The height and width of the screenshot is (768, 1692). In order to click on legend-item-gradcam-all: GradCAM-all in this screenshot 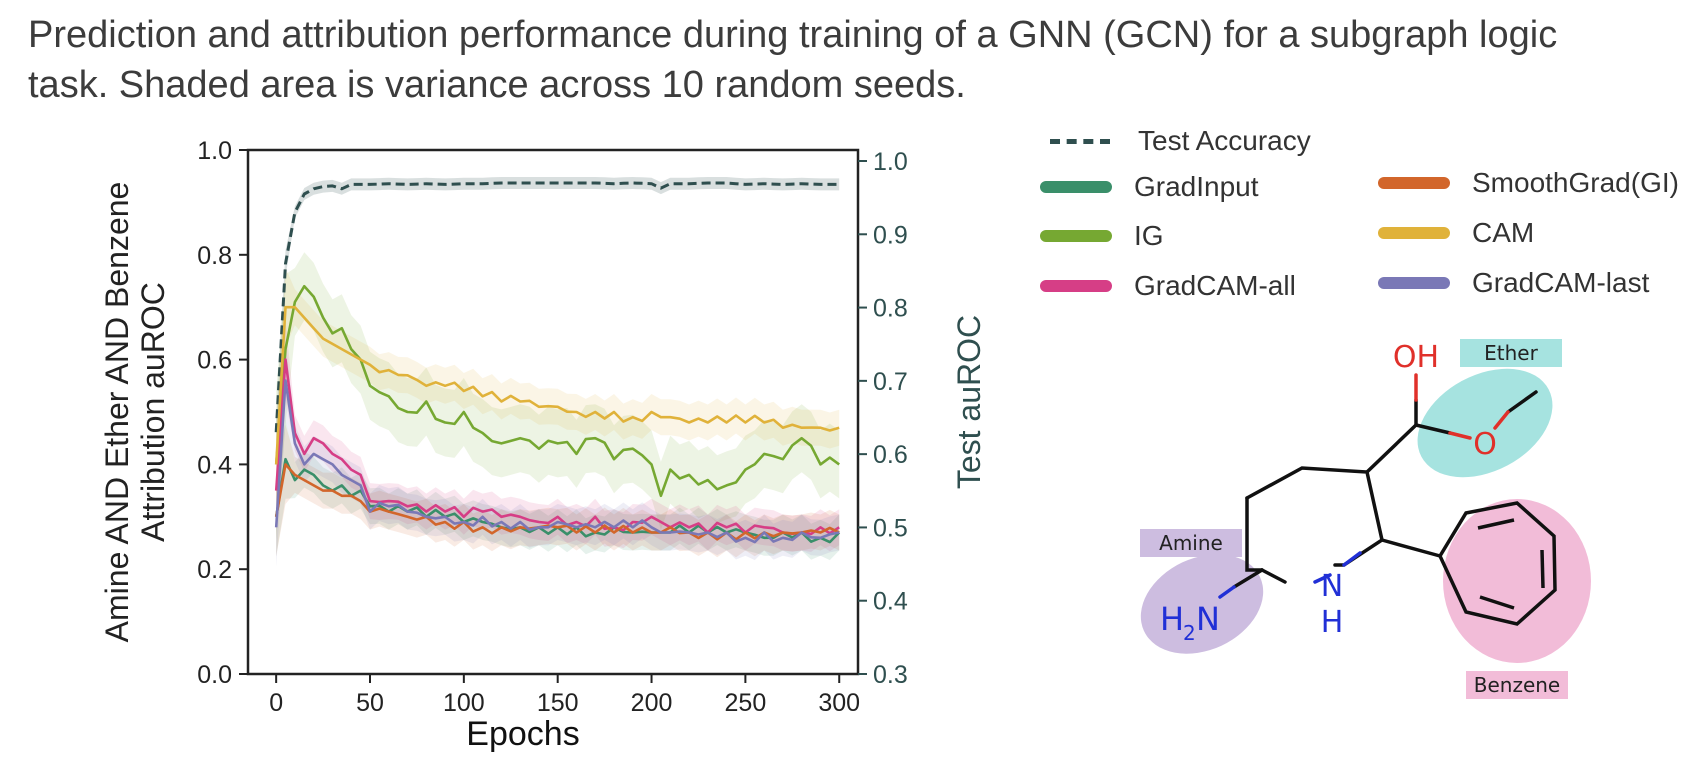, I will do `click(1168, 286)`.